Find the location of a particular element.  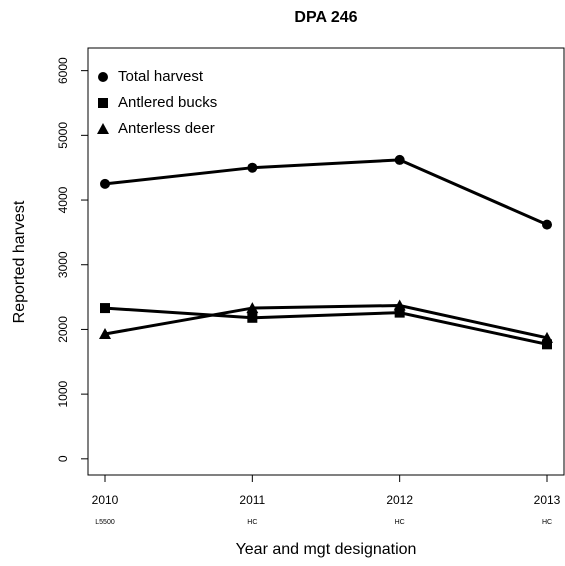

y-tick-label: 3000 is located at coordinates (63, 264).